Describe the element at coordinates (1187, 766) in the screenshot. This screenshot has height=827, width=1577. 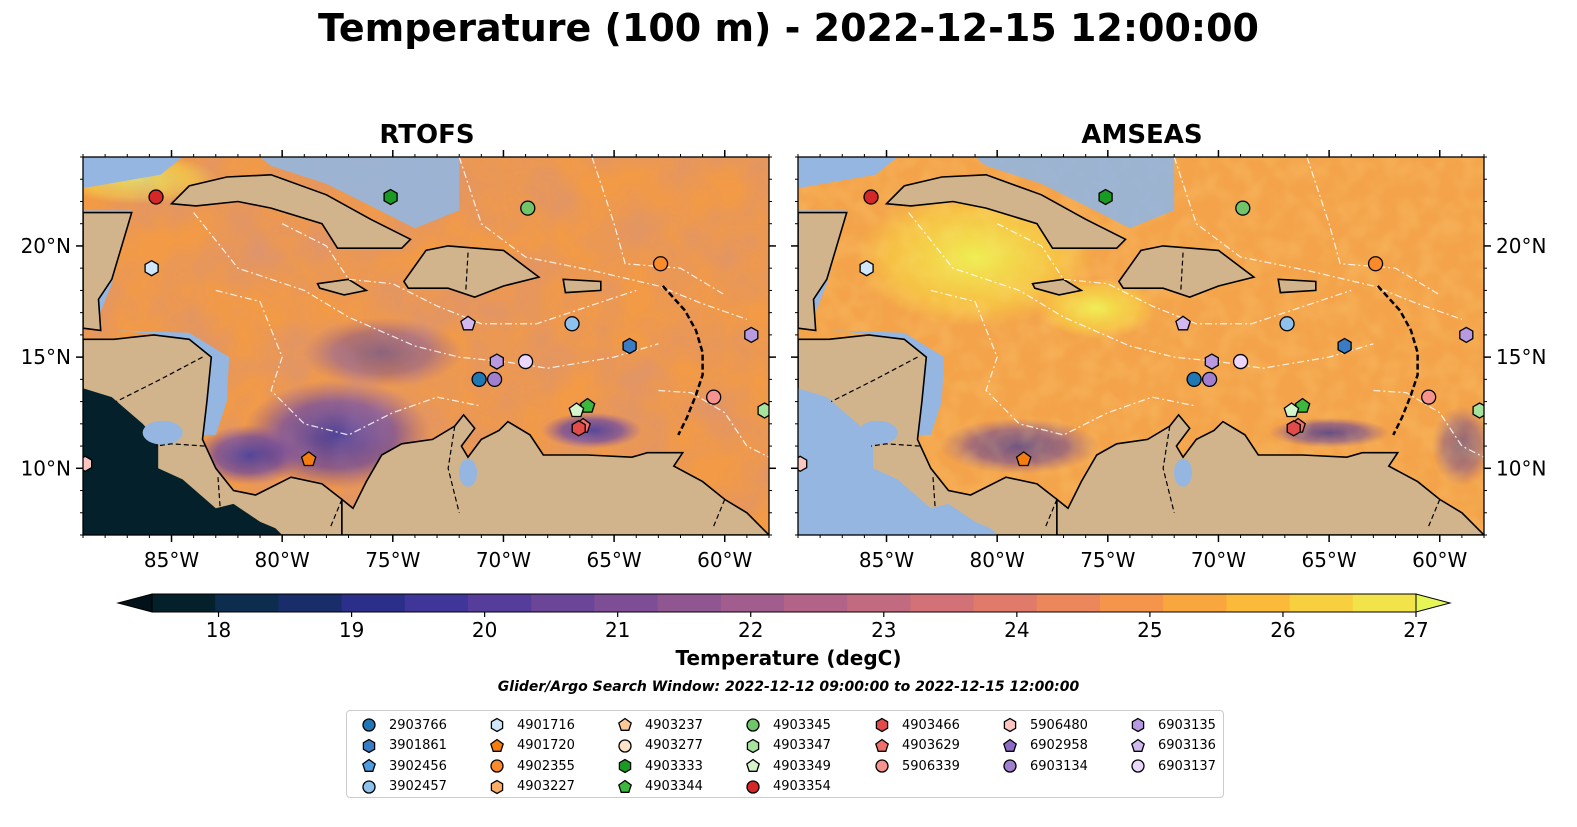
I see `legend-label: 6903137` at that location.